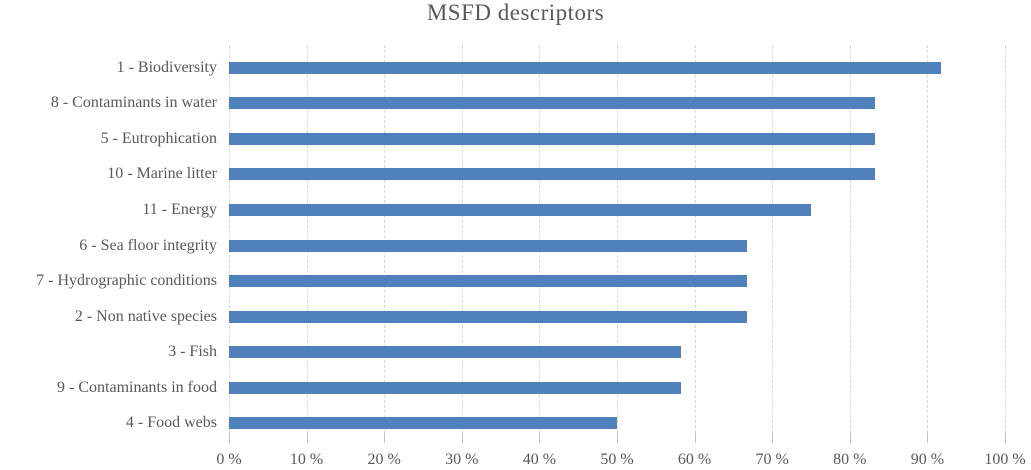  Describe the element at coordinates (772, 459) in the screenshot. I see `x-tick-label: 70 %` at that location.